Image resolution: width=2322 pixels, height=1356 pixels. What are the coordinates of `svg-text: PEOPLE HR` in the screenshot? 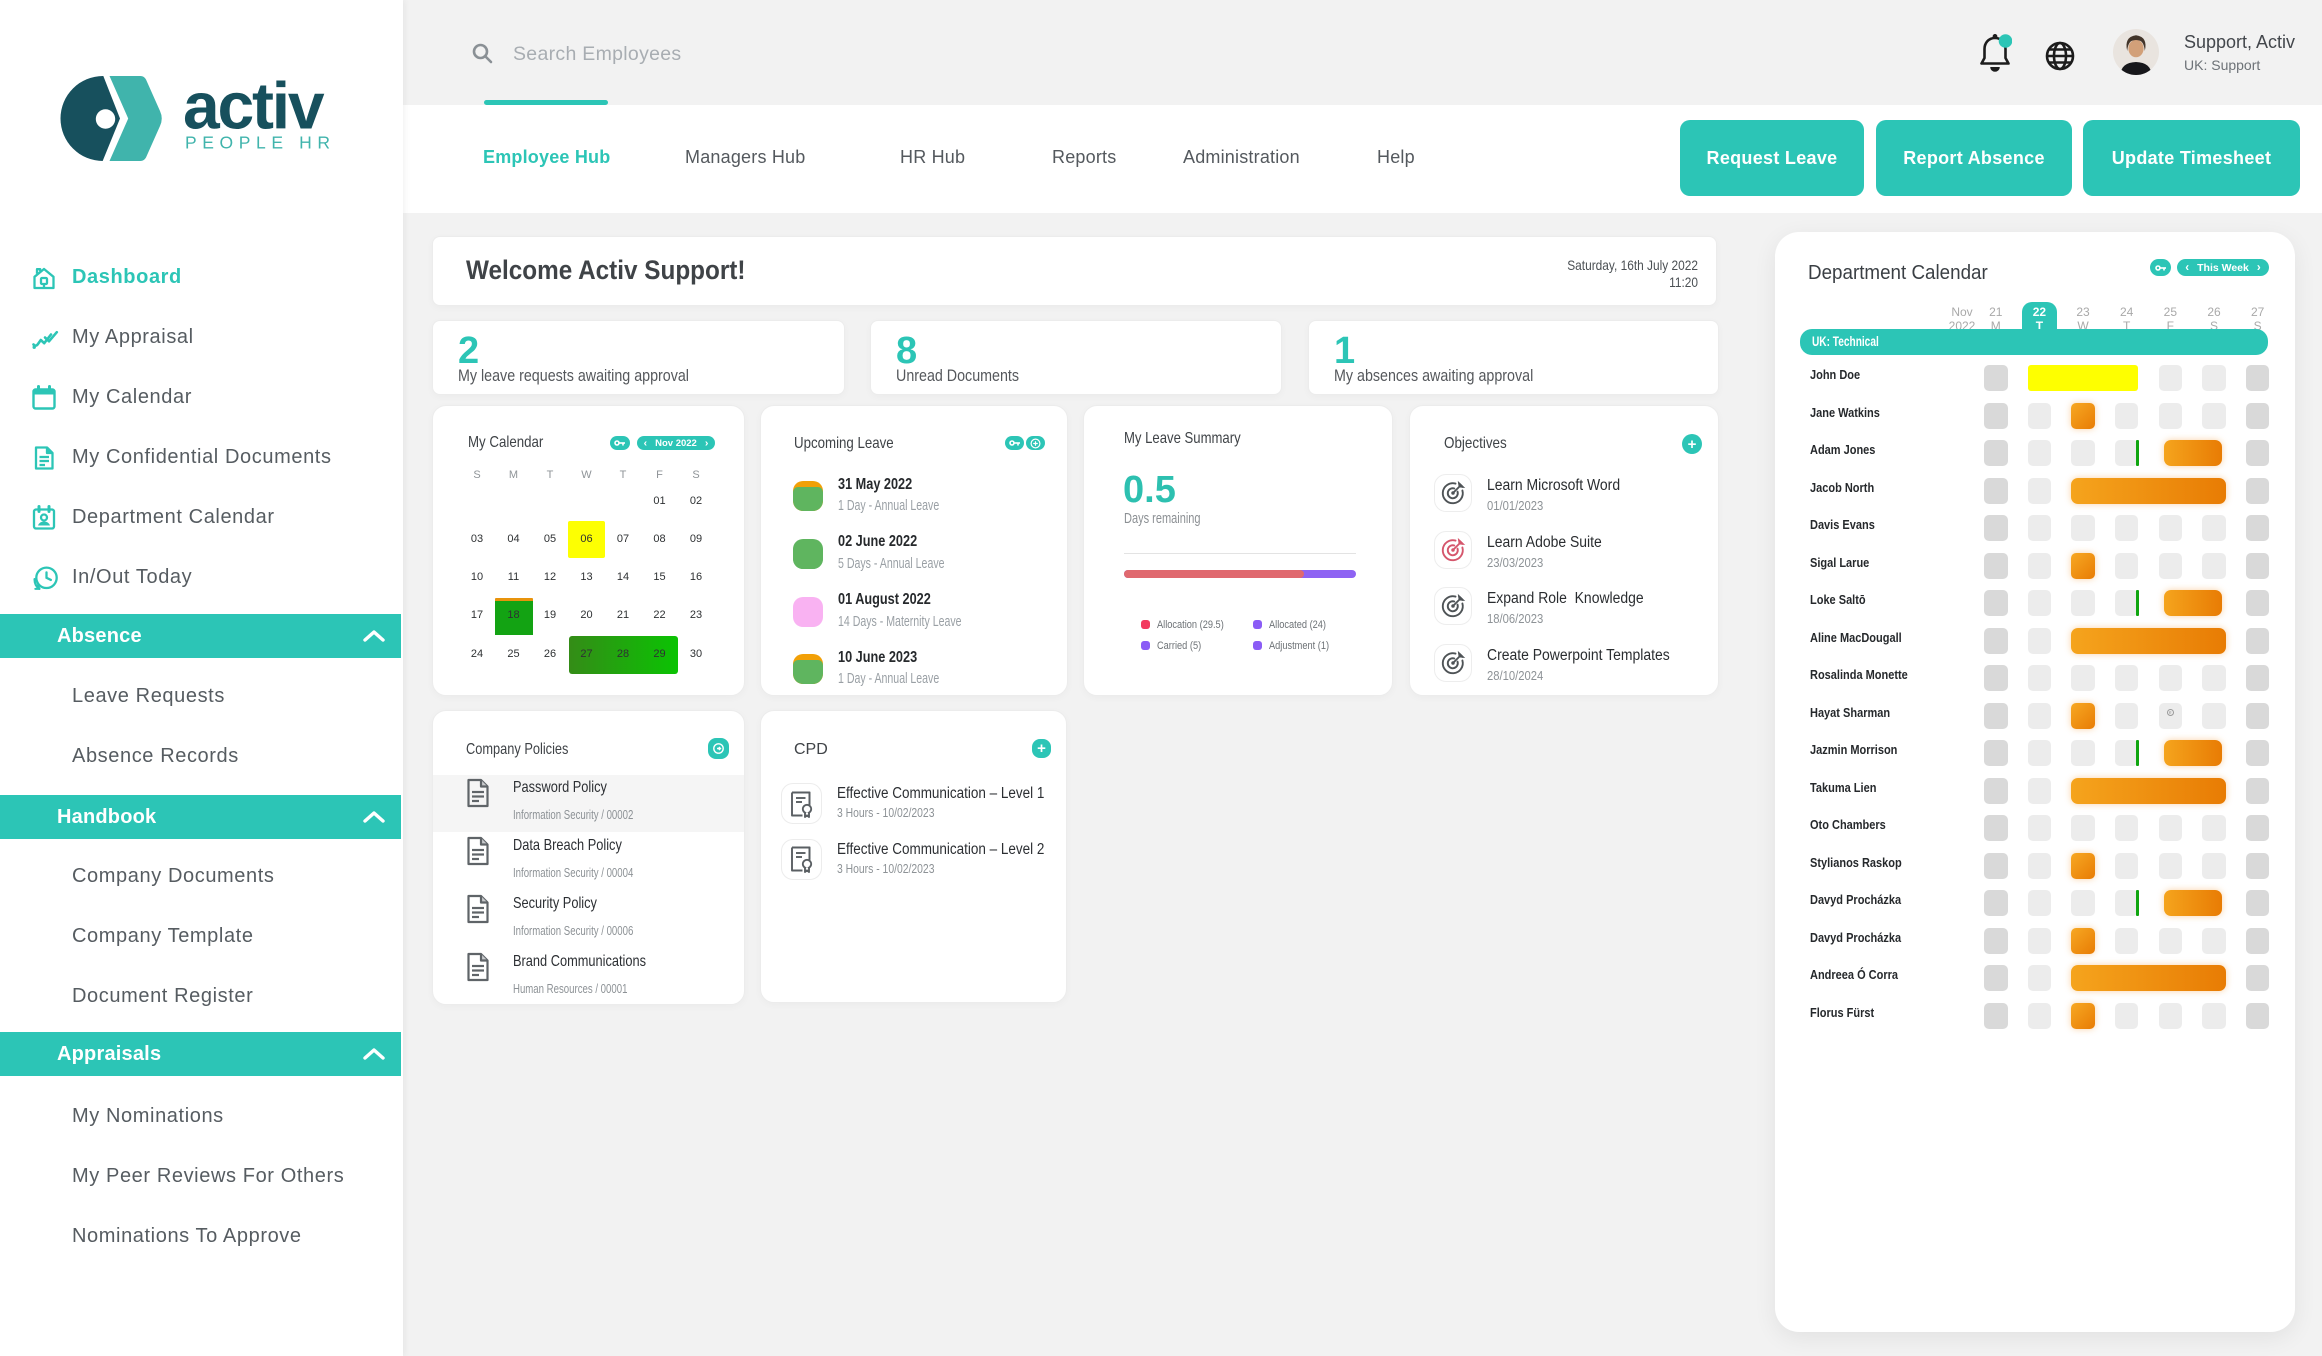 It's located at (260, 143).